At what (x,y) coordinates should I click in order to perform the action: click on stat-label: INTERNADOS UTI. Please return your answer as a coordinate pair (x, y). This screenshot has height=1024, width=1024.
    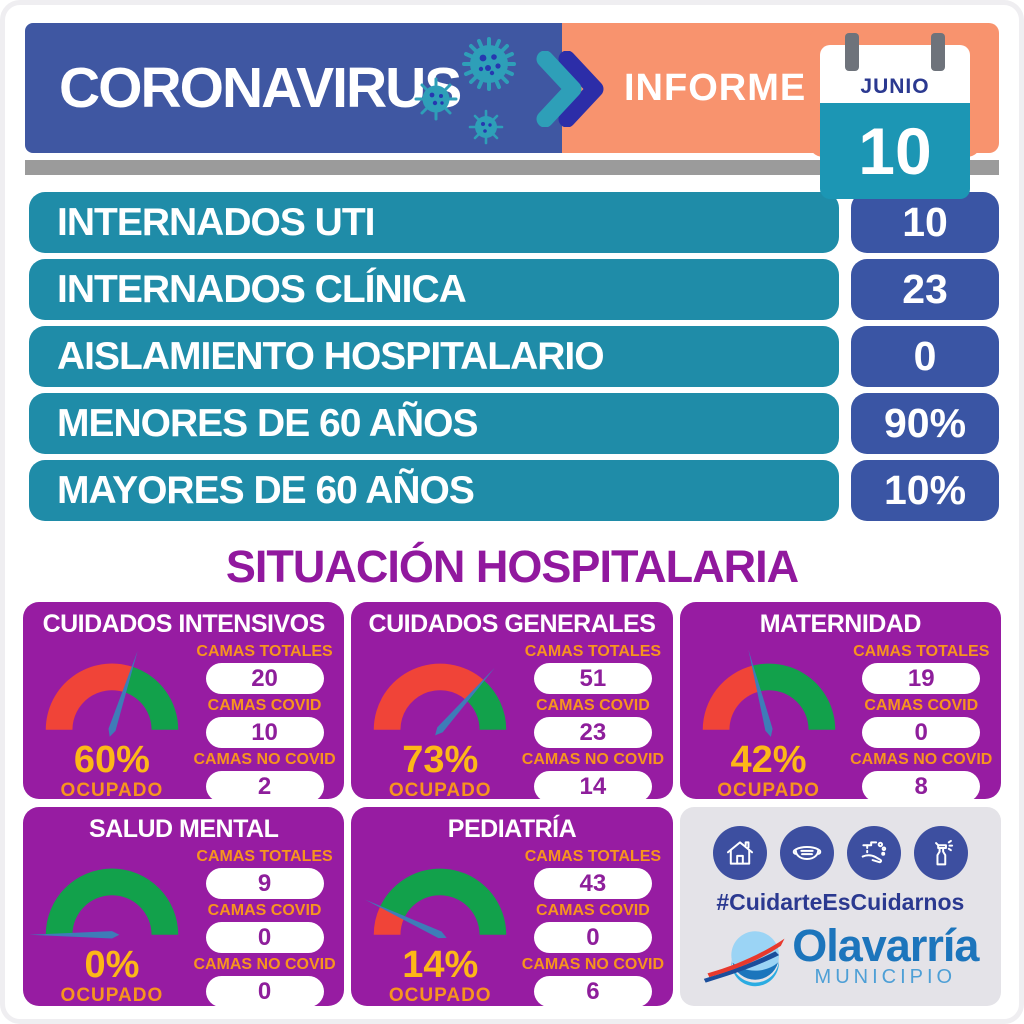
    Looking at the image, I should click on (434, 222).